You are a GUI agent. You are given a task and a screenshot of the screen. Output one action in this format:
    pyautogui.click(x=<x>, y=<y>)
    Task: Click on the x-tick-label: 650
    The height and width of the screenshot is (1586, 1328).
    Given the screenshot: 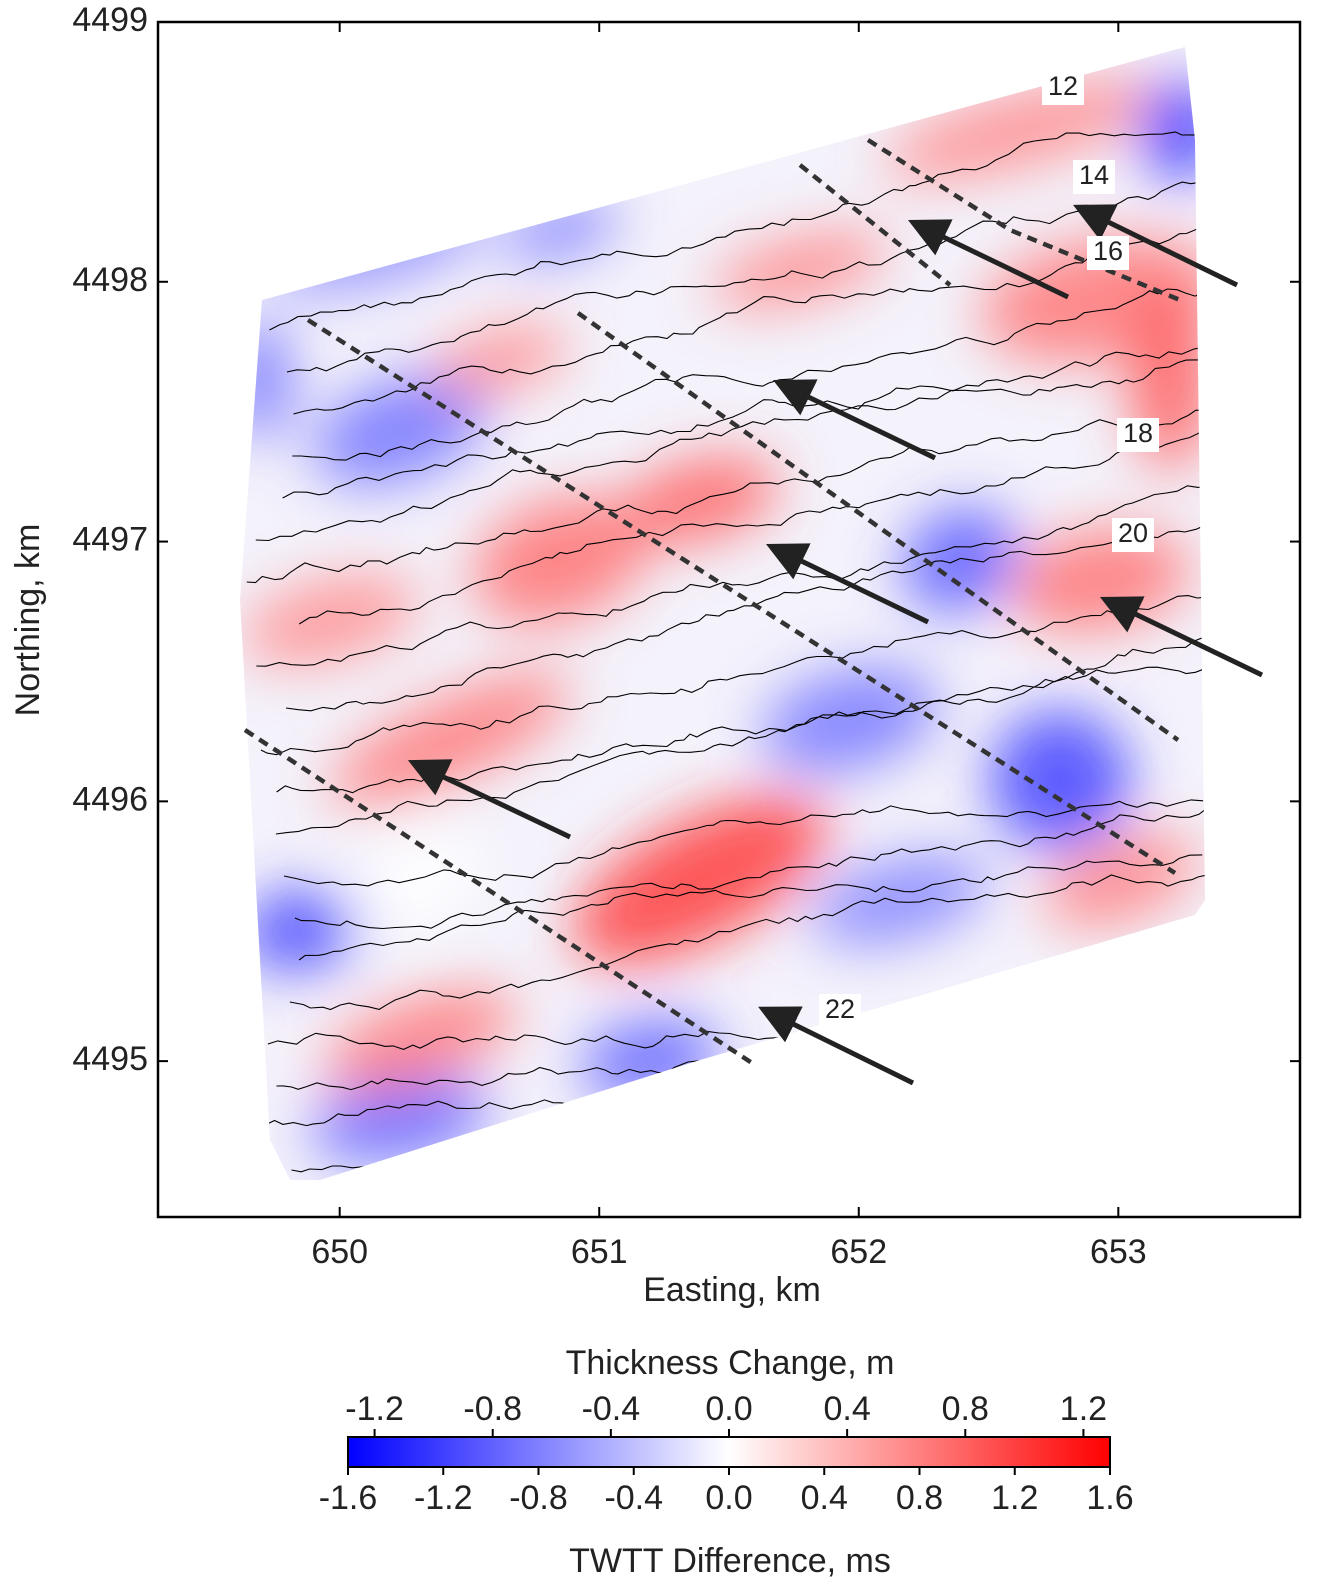 What is the action you would take?
    pyautogui.click(x=339, y=1252)
    